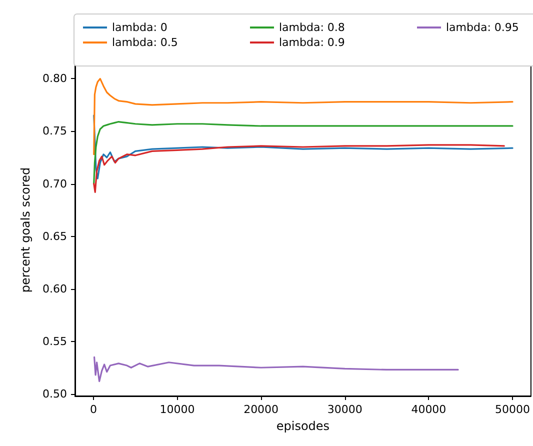 The width and height of the screenshot is (533, 446). Describe the element at coordinates (54, 79) in the screenshot. I see `y-tick-label: 0.80` at that location.